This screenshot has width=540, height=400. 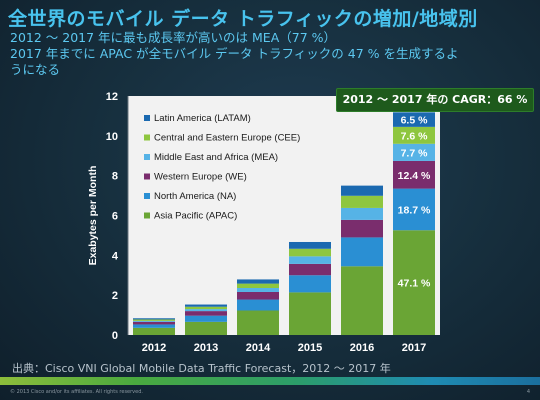 I want to click on legend-label: Middle East and Africa (MEA), so click(x=216, y=157).